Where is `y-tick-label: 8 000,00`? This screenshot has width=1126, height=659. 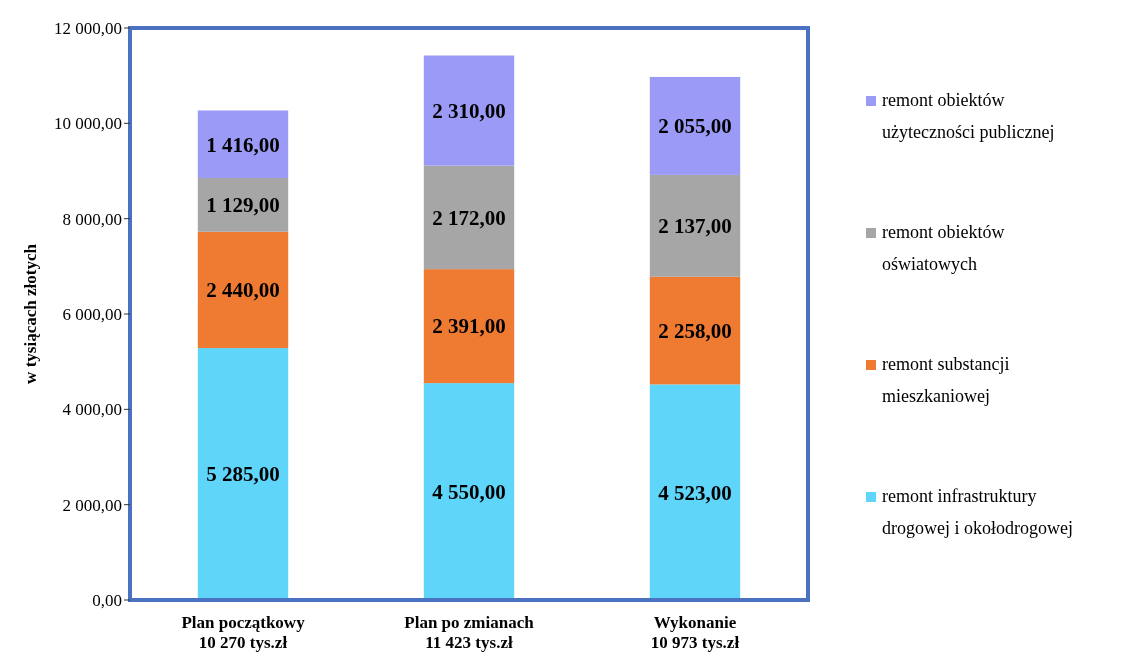 y-tick-label: 8 000,00 is located at coordinates (92, 219).